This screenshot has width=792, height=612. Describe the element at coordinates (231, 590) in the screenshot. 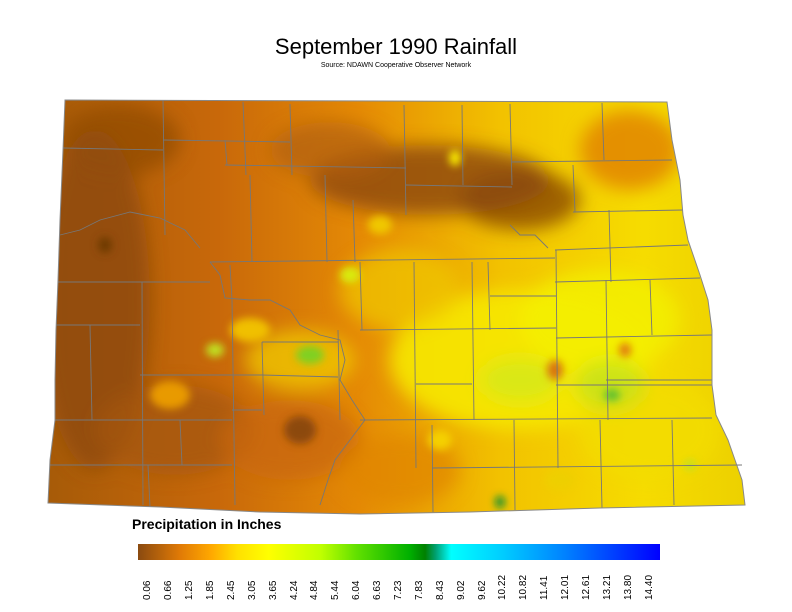

I see `tick-label: 2.45` at that location.